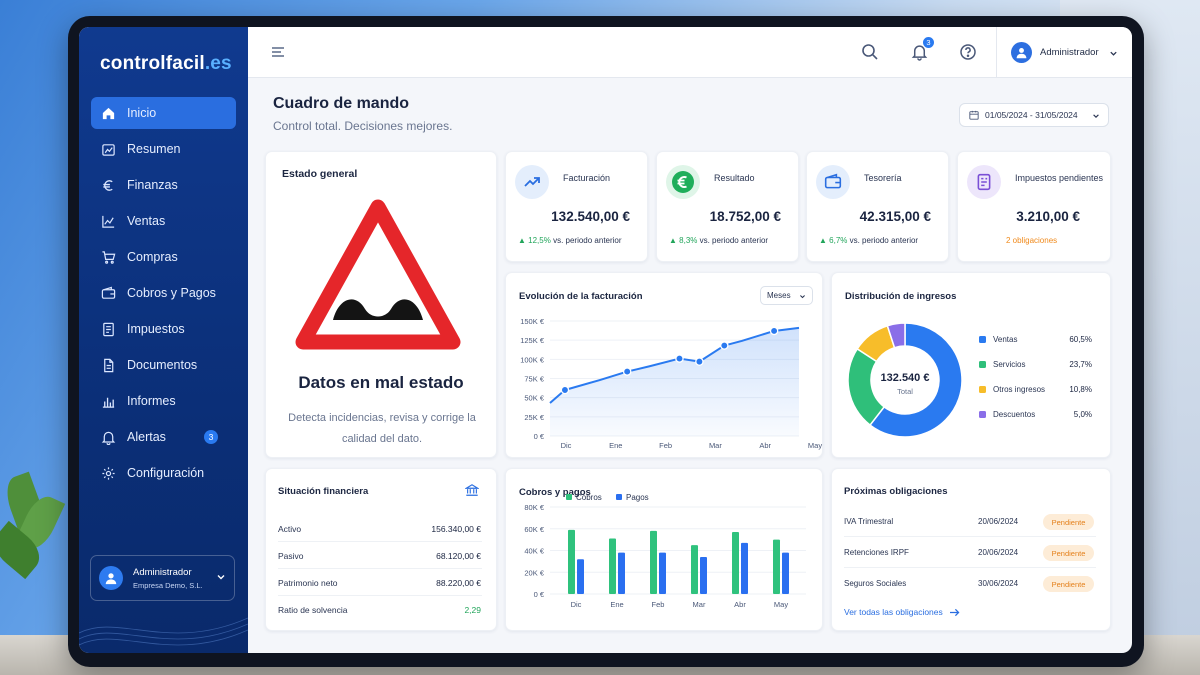  What do you see at coordinates (33, 535) in the screenshot?
I see `background-plant` at bounding box center [33, 535].